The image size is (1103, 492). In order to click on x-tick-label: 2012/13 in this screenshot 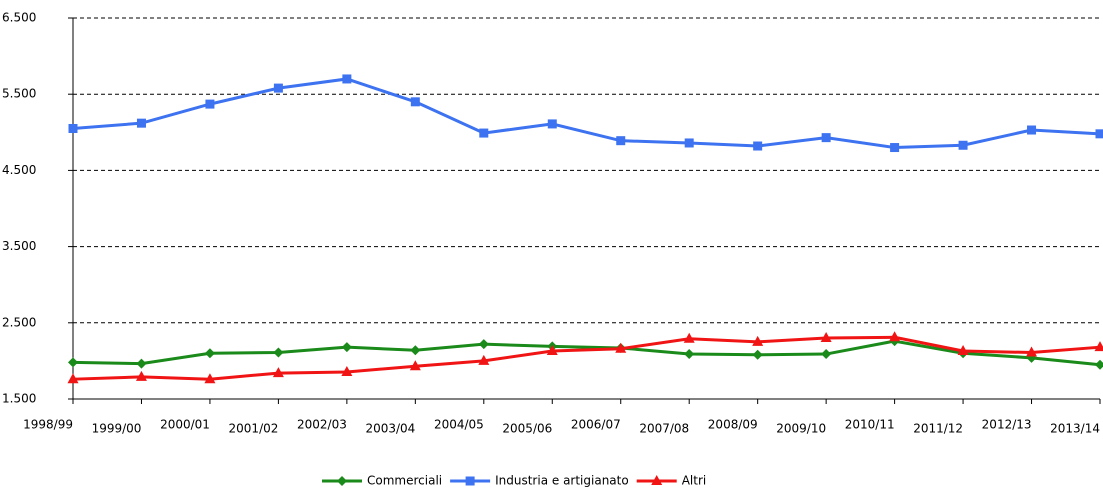, I will do `click(1007, 425)`.